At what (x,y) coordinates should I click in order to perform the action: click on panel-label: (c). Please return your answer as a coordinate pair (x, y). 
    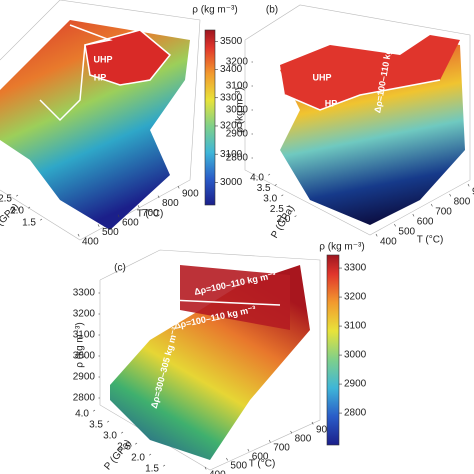
    Looking at the image, I should click on (120, 268).